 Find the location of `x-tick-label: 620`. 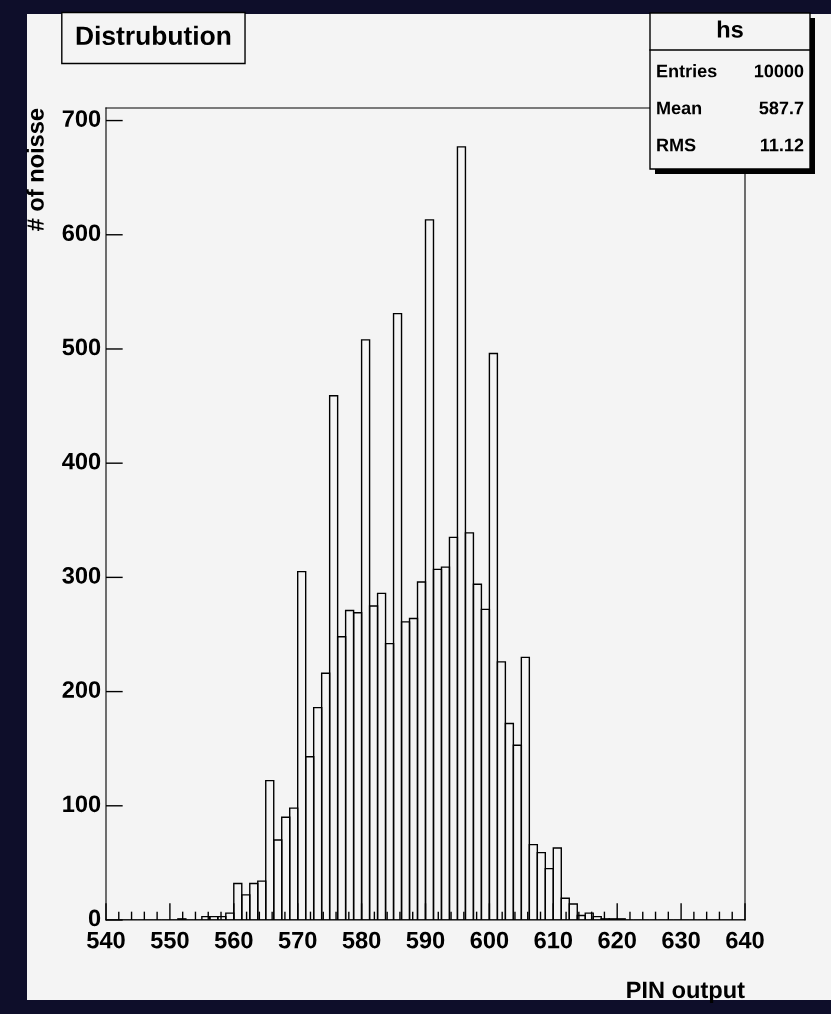

x-tick-label: 620 is located at coordinates (617, 940).